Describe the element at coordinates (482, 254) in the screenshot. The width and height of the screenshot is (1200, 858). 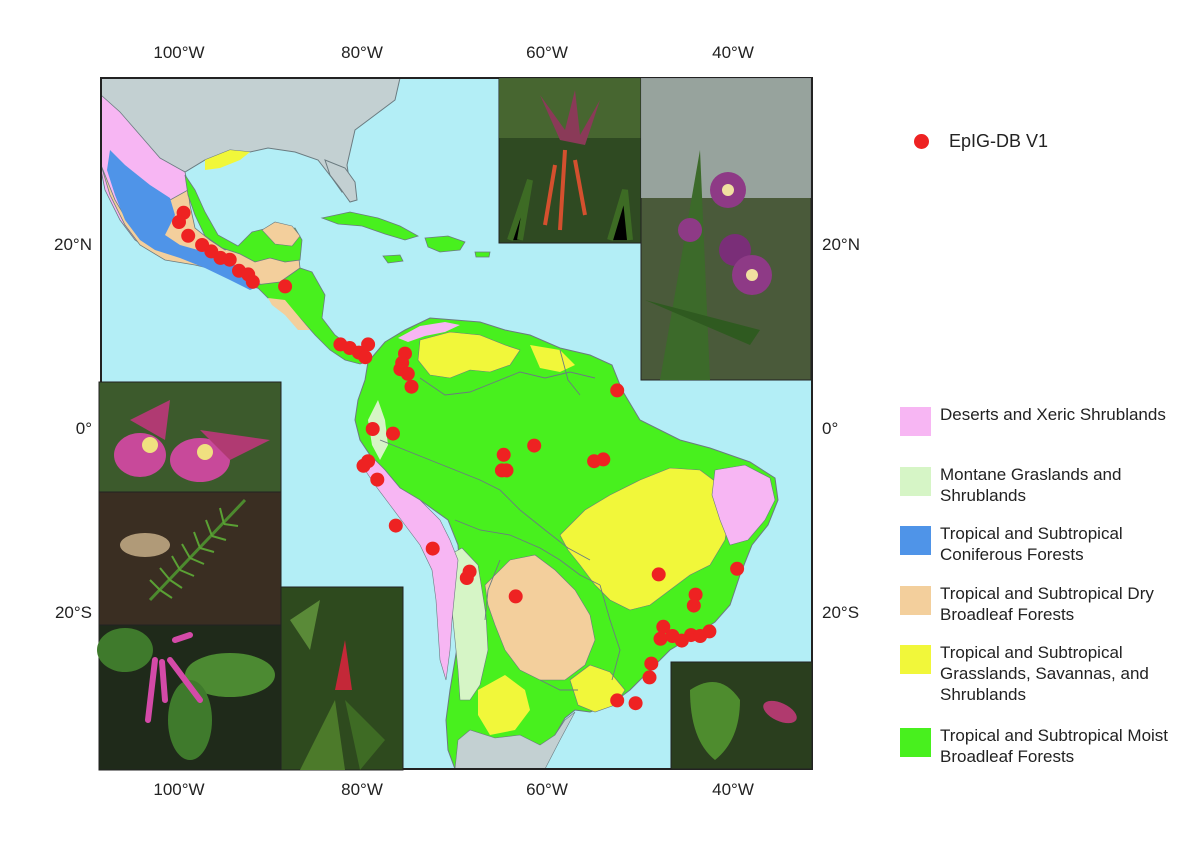
I see `puerto-rico-land` at that location.